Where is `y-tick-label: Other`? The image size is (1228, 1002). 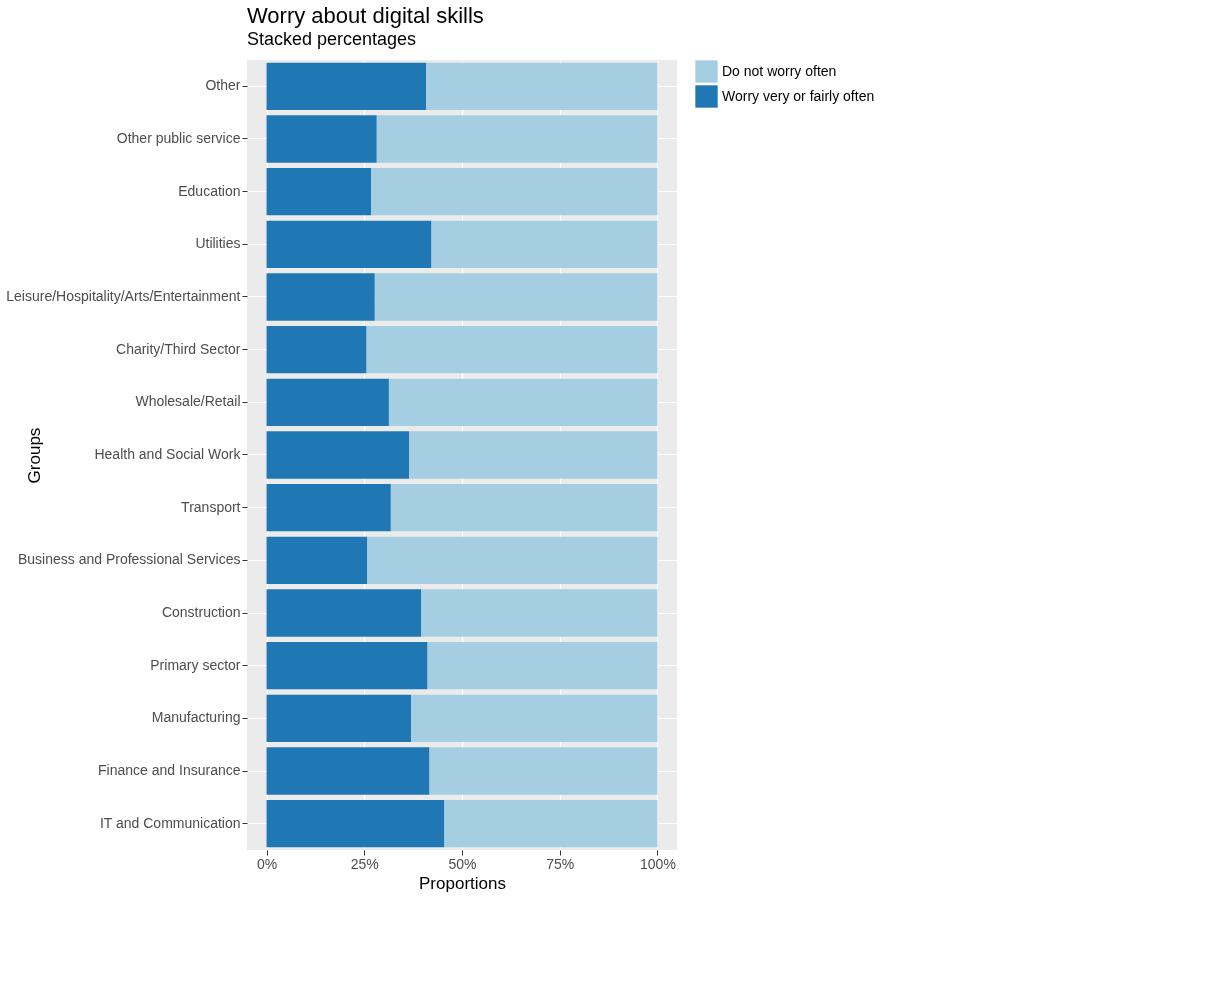
y-tick-label: Other is located at coordinates (223, 85).